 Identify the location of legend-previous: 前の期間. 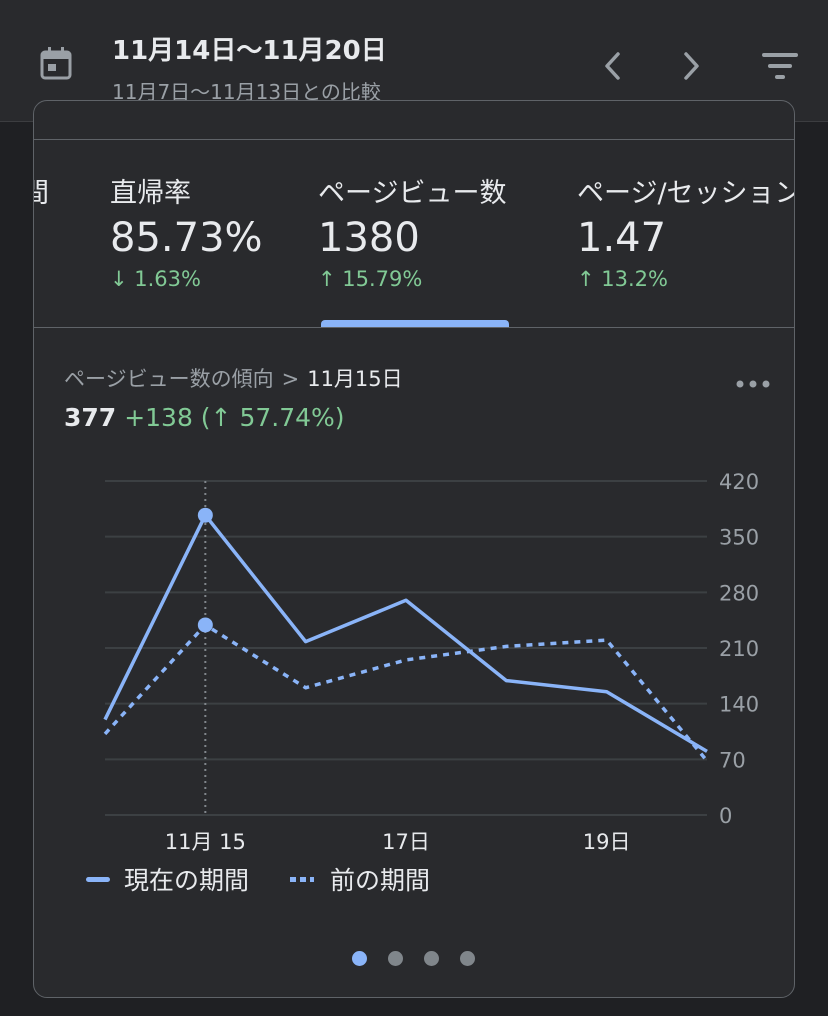
(360, 879).